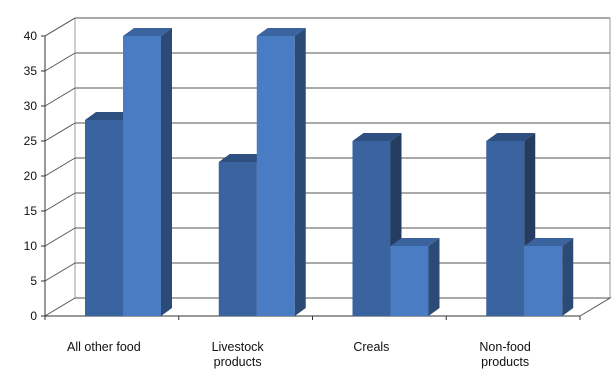 This screenshot has height=375, width=613. Describe the element at coordinates (31, 211) in the screenshot. I see `y-tick-label: 15` at that location.